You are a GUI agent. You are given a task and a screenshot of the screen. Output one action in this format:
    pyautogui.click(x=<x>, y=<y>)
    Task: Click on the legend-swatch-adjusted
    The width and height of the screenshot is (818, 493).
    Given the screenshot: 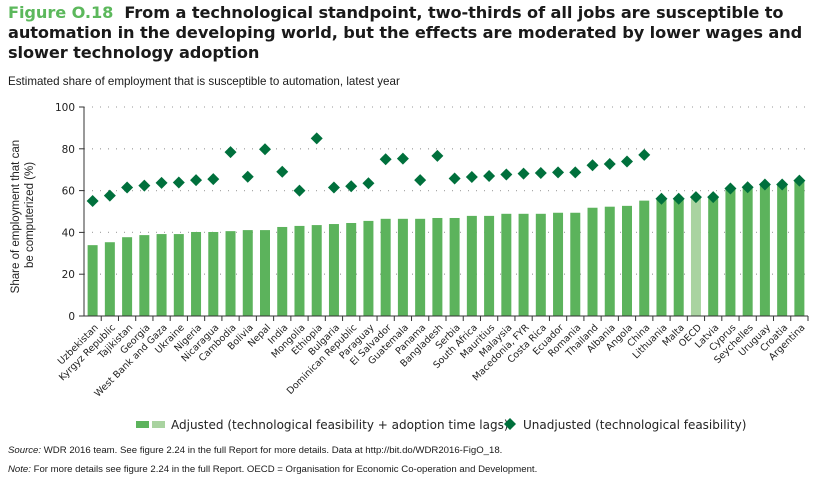 What is the action you would take?
    pyautogui.click(x=142, y=424)
    